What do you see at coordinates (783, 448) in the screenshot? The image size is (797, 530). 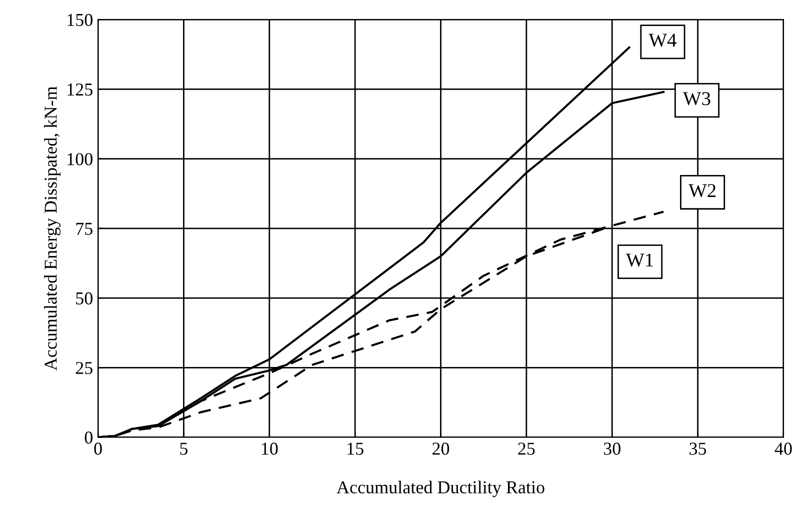 I see `x-tick-label: 40` at bounding box center [783, 448].